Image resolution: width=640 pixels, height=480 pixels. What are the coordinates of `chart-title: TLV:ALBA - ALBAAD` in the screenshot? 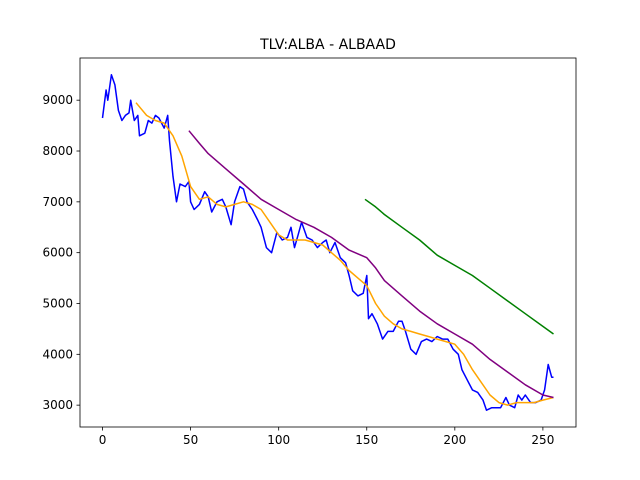 It's located at (327, 45).